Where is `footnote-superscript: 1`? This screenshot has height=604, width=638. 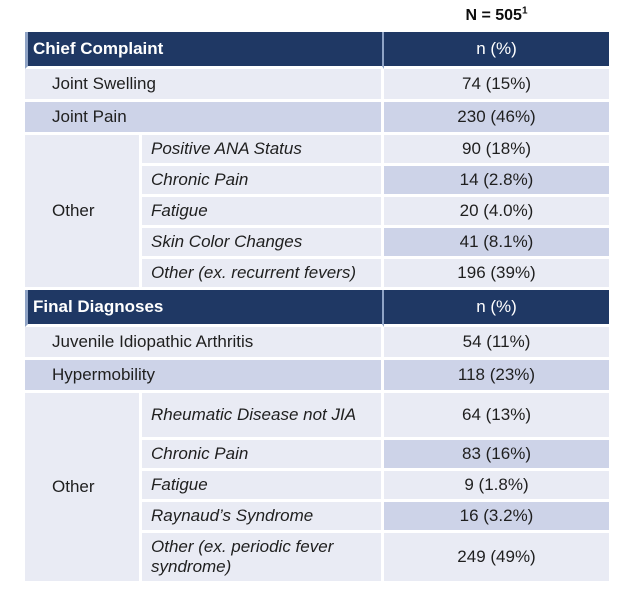 footnote-superscript: 1 is located at coordinates (524, 11).